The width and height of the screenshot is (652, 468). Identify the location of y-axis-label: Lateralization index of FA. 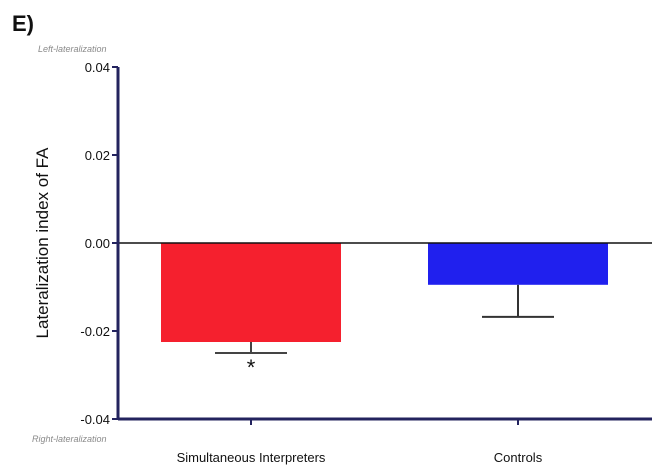
(42, 243).